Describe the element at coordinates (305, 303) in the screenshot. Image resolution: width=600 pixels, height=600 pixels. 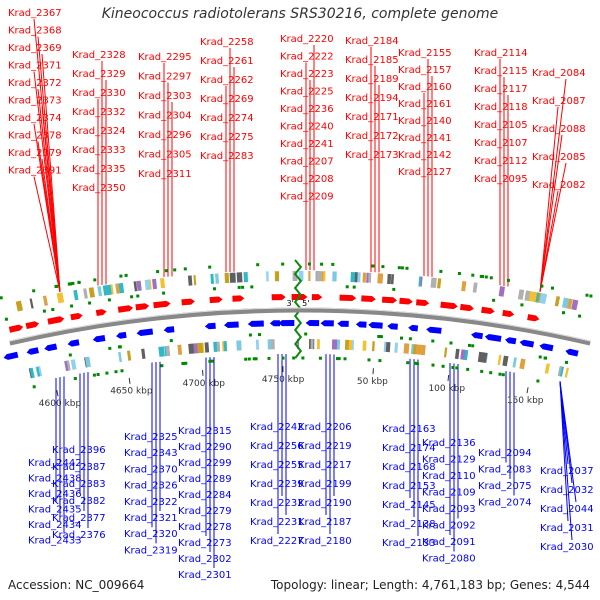
I see `five-prime-label: 5'` at that location.